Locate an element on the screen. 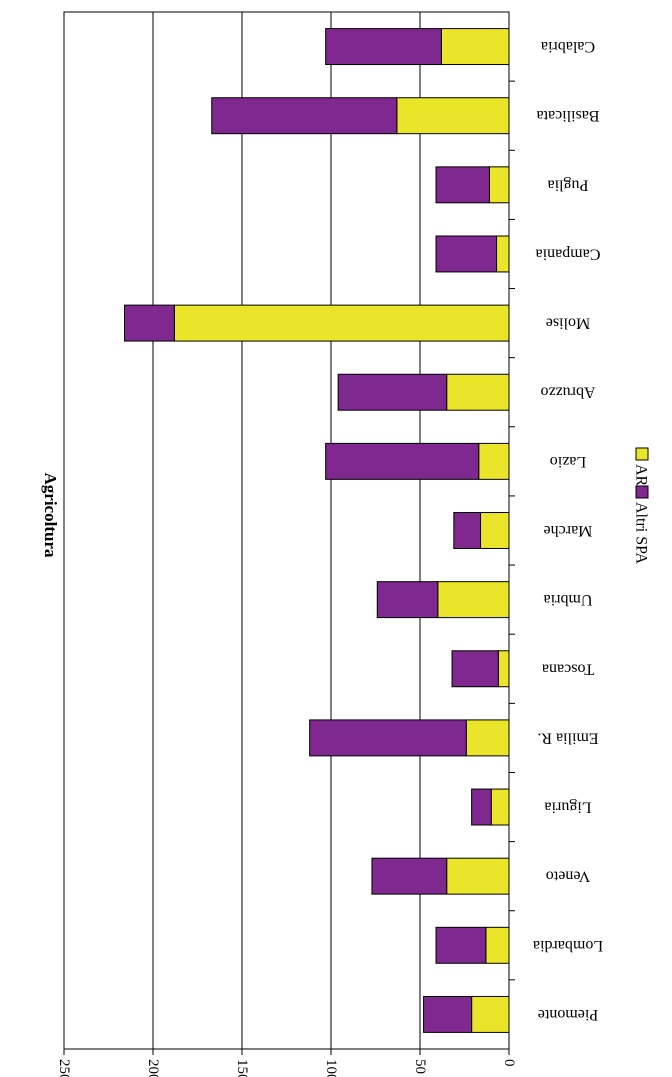 The height and width of the screenshot is (1077, 672). legend: AR Altri SPA is located at coordinates (641, 506).